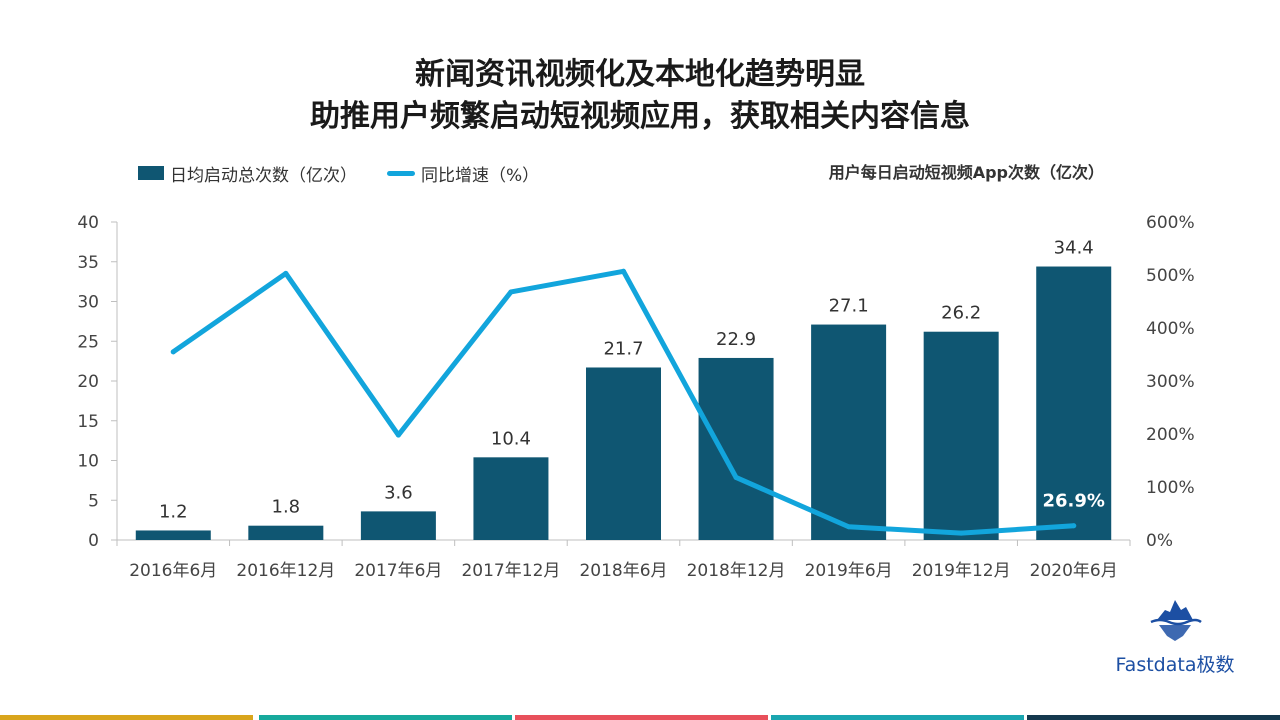 The width and height of the screenshot is (1280, 720). Describe the element at coordinates (510, 571) in the screenshot. I see `x-tick-label: 2017年12月` at that location.